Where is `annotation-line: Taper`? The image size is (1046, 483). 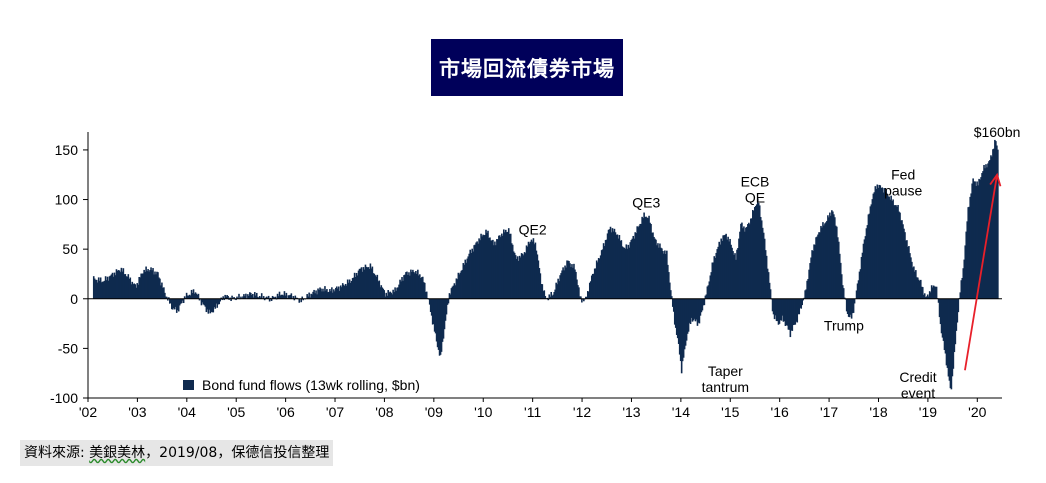
annotation-line: Taper is located at coordinates (725, 371).